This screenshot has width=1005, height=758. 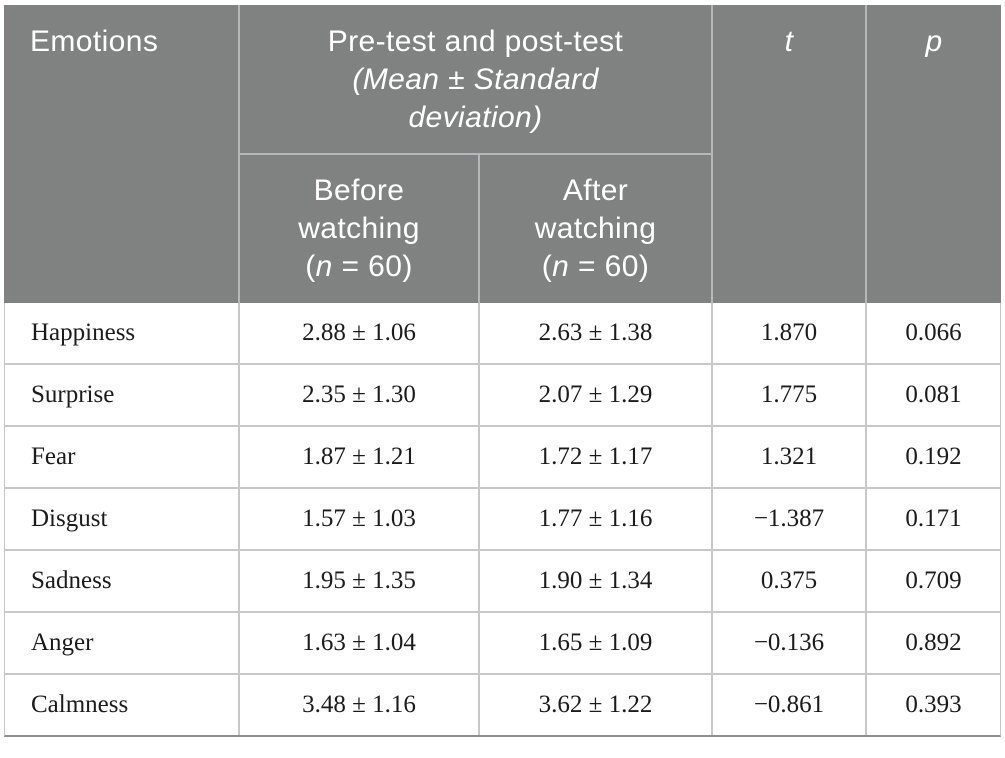 What do you see at coordinates (933, 519) in the screenshot?
I see `p-value-cell: 0.171` at bounding box center [933, 519].